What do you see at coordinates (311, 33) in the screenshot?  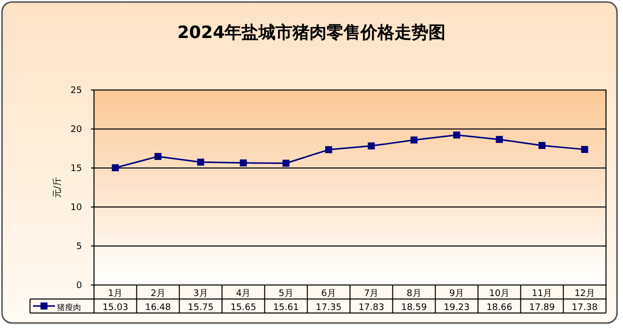 I see `chart-title: 2024年盐城市猪肉零售价格走势图` at bounding box center [311, 33].